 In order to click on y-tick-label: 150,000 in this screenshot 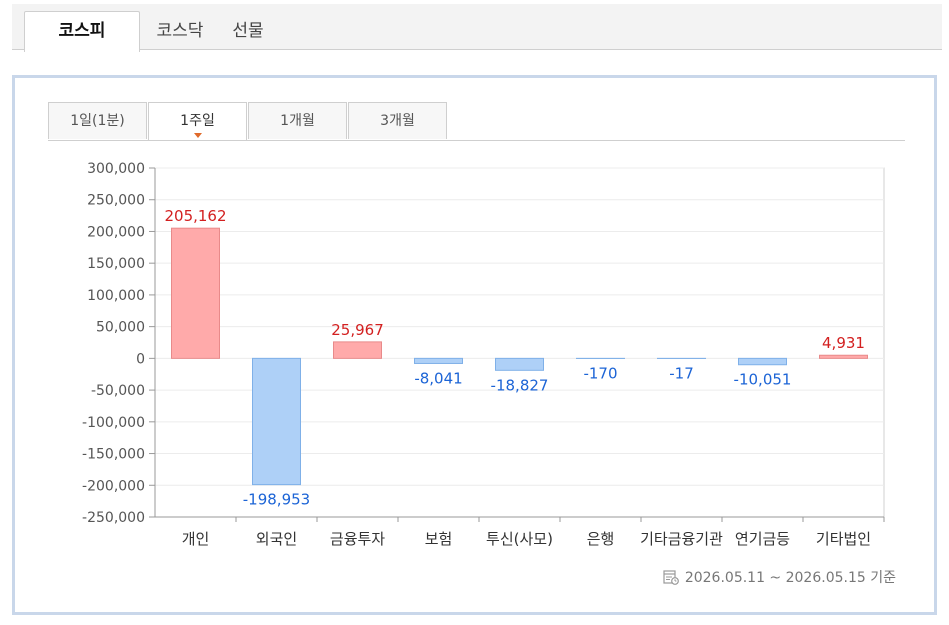, I will do `click(116, 264)`.